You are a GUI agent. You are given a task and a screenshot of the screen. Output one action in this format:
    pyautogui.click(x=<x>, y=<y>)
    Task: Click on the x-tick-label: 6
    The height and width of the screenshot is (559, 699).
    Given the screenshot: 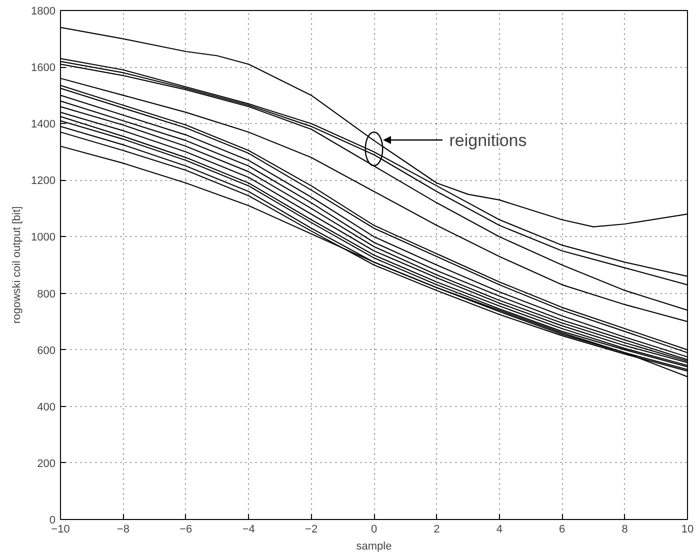 What is the action you would take?
    pyautogui.click(x=562, y=530)
    